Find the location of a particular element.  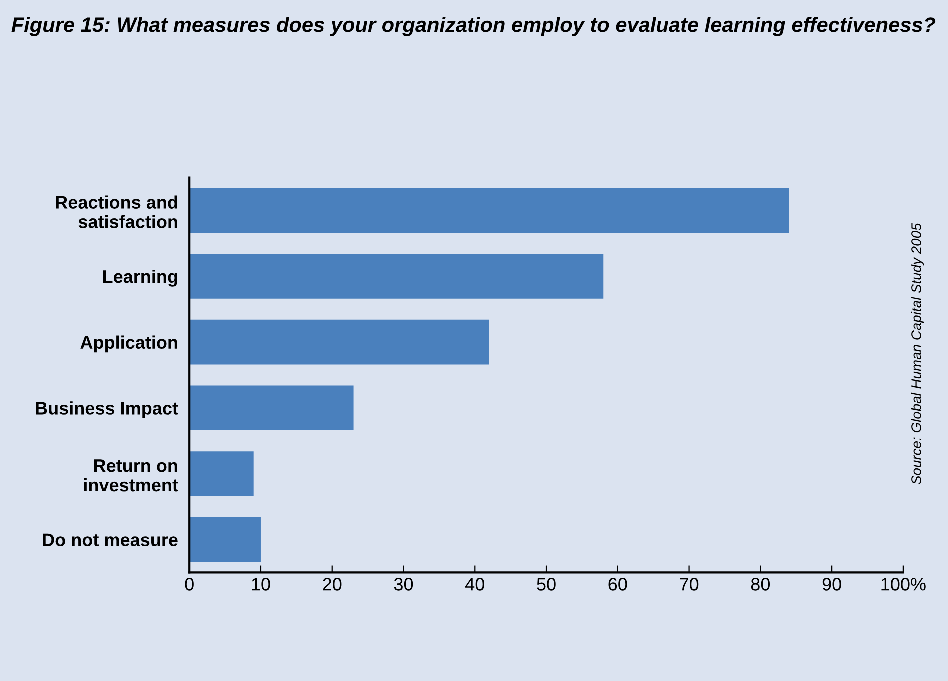

x-tick-label: 50 is located at coordinates (546, 584).